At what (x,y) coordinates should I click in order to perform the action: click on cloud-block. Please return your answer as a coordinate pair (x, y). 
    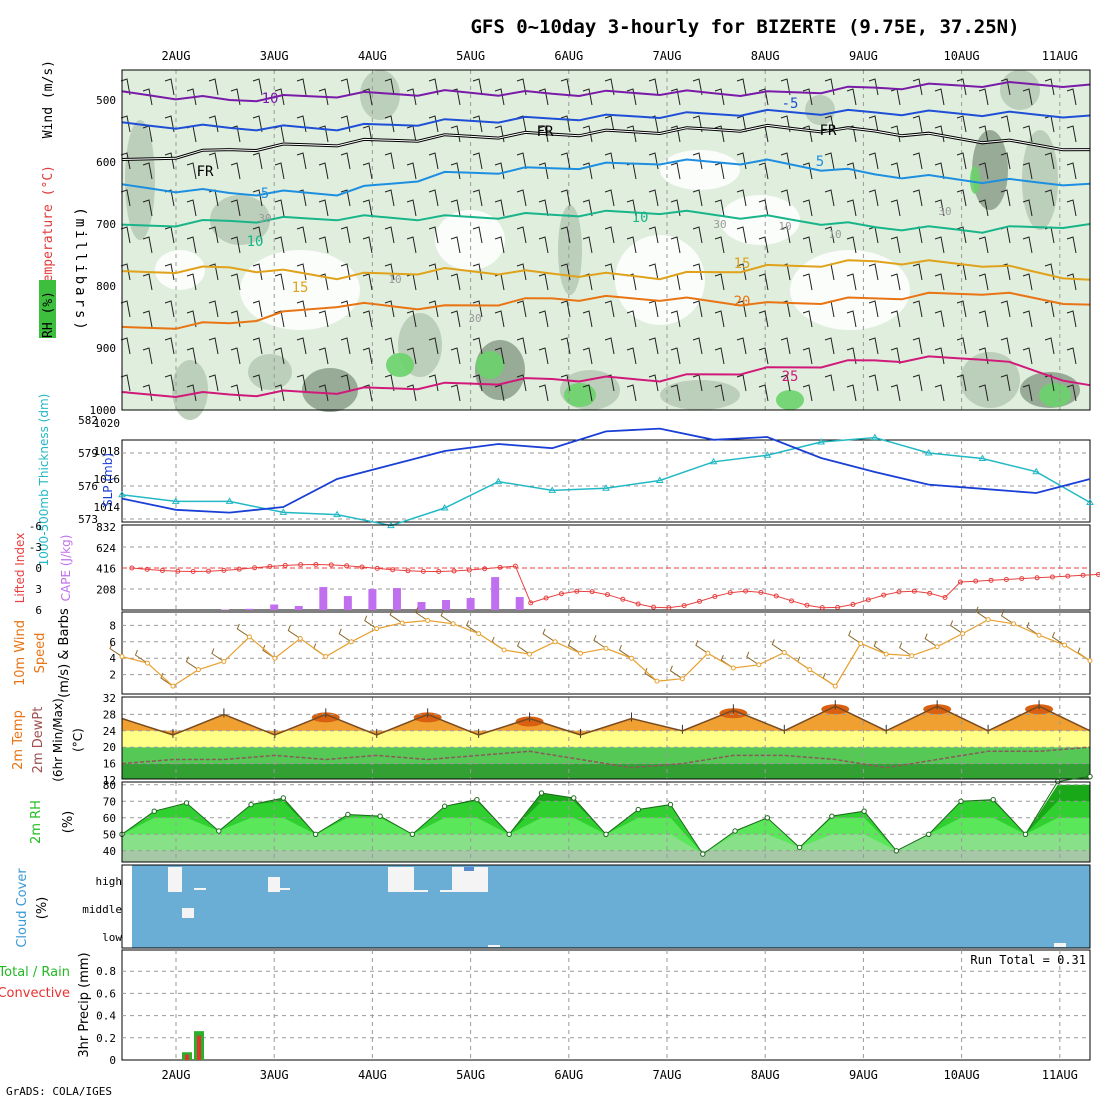
    Looking at the image, I should click on (175, 879).